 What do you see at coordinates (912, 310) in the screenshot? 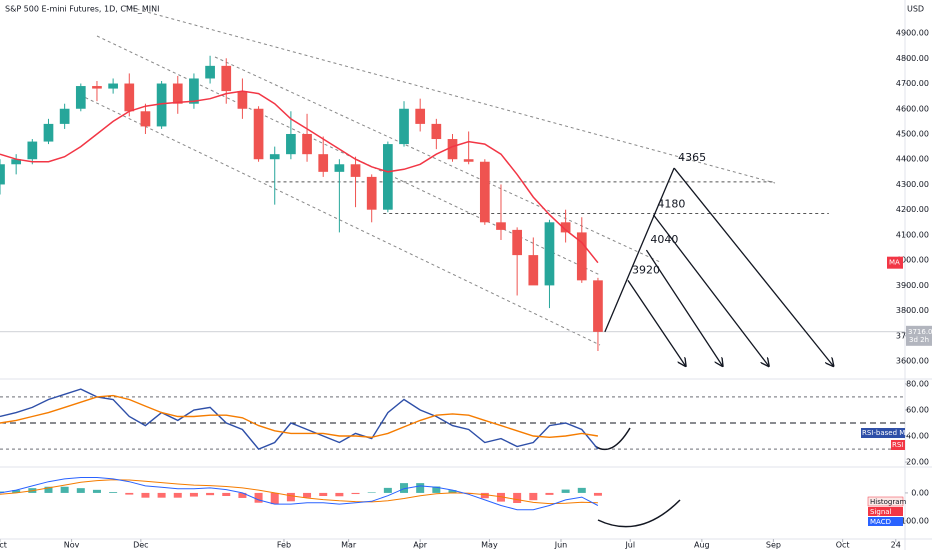
I see `y-tick-label: 3800.00` at bounding box center [912, 310].